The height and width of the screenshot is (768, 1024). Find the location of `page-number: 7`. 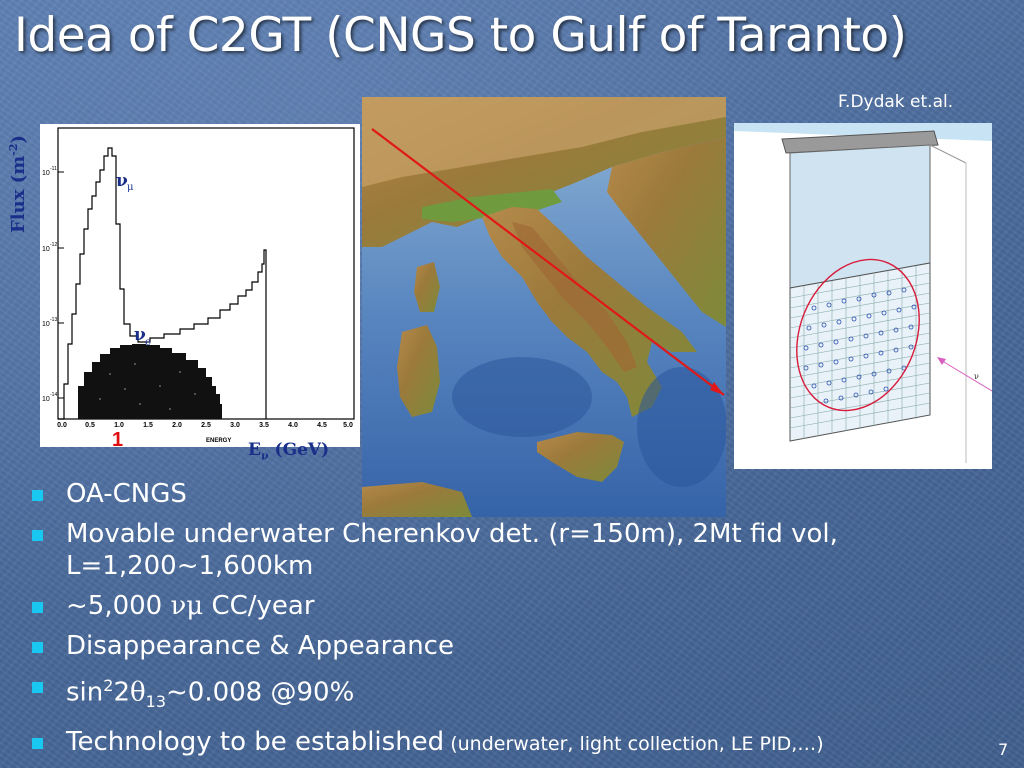

page-number: 7 is located at coordinates (1003, 749).